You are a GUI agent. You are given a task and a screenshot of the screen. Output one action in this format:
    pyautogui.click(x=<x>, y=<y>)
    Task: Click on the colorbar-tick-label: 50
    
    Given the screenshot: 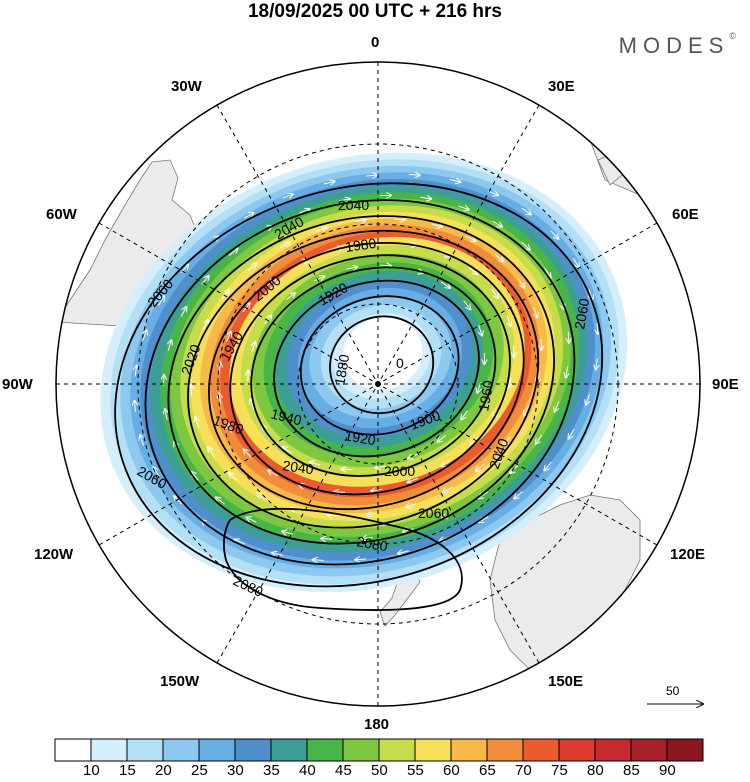 What is the action you would take?
    pyautogui.click(x=379, y=770)
    